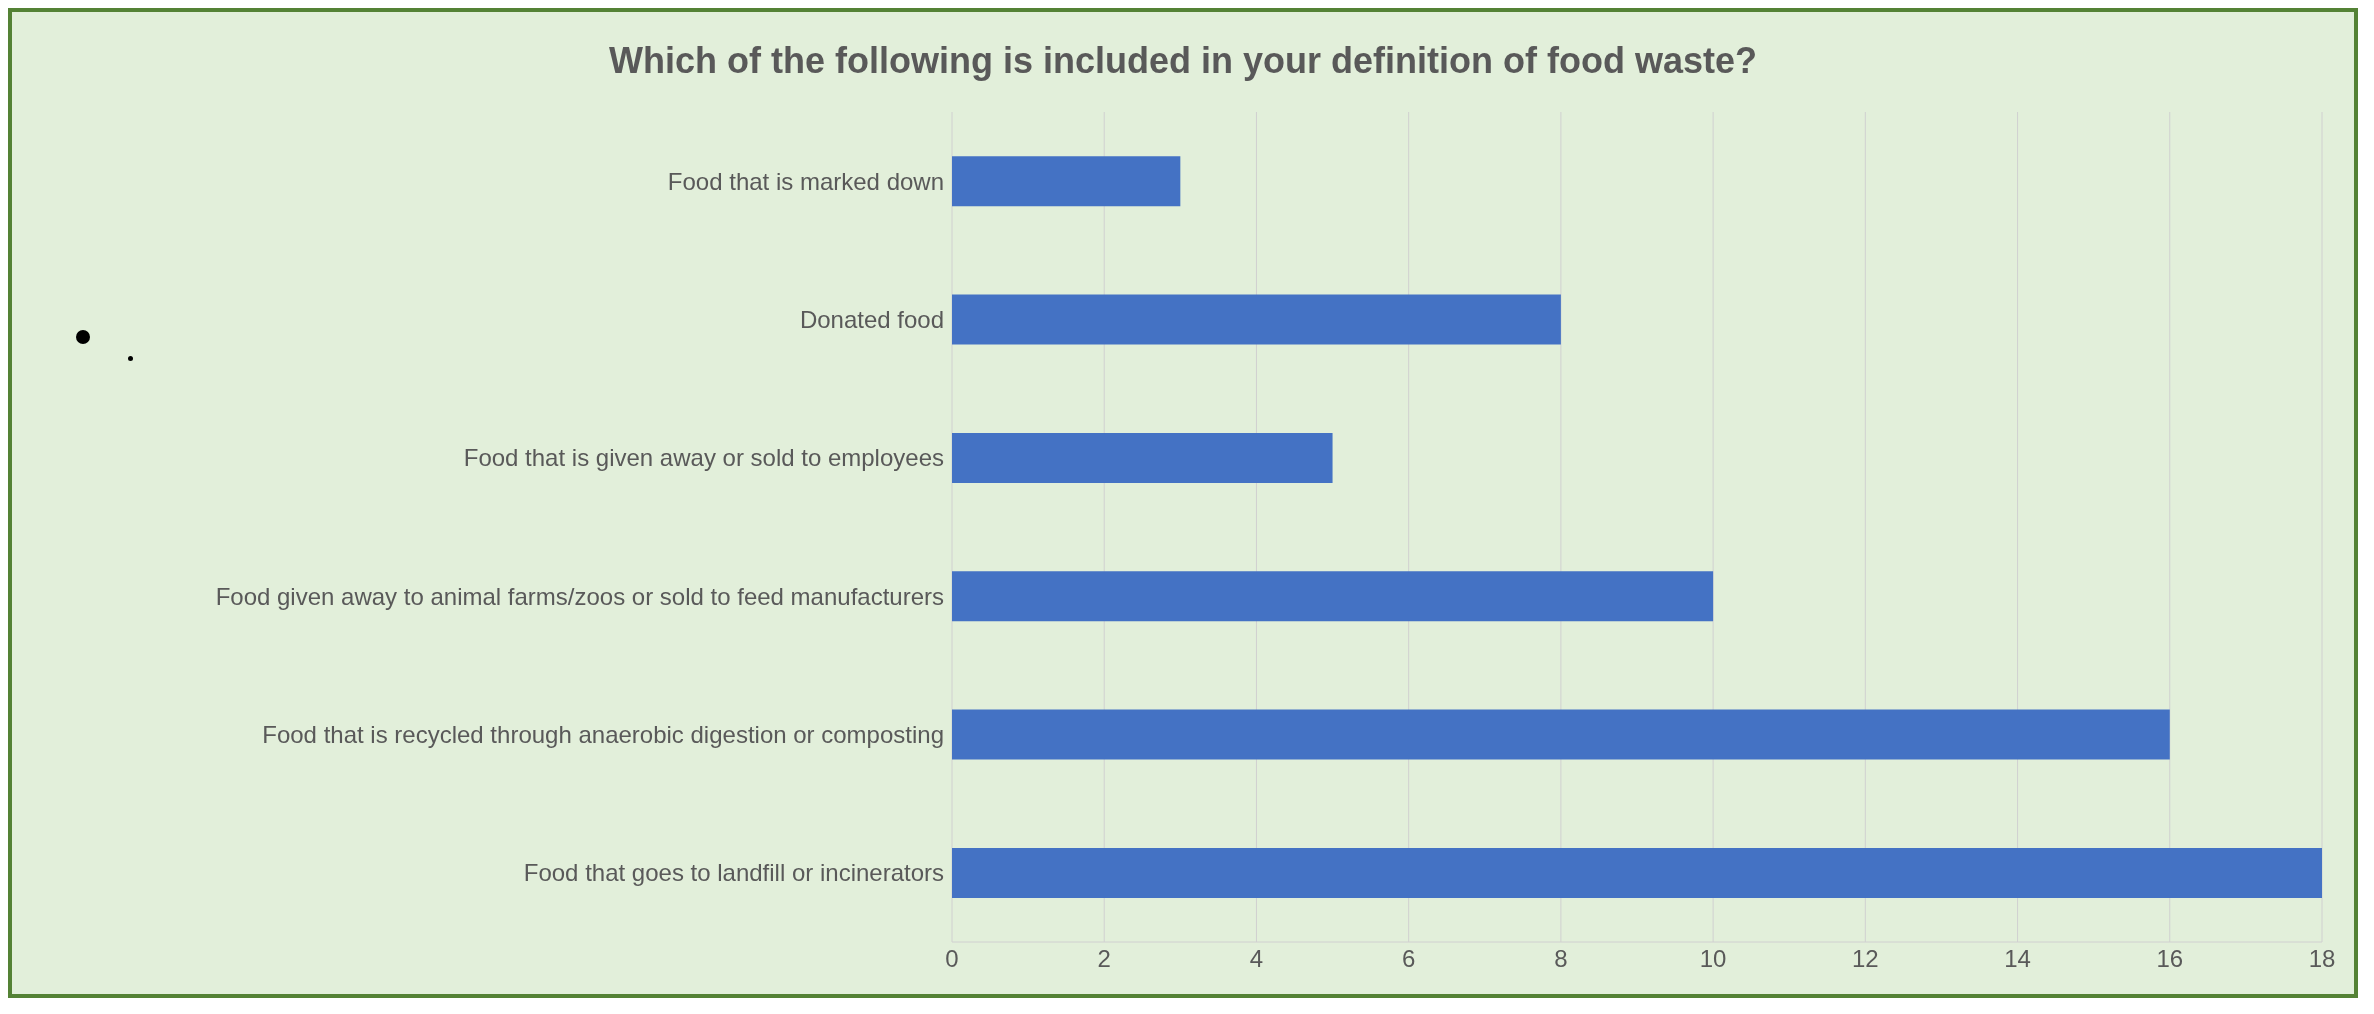 This screenshot has height=1014, width=2374. Describe the element at coordinates (1561, 959) in the screenshot. I see `x-tick-label: 8` at that location.